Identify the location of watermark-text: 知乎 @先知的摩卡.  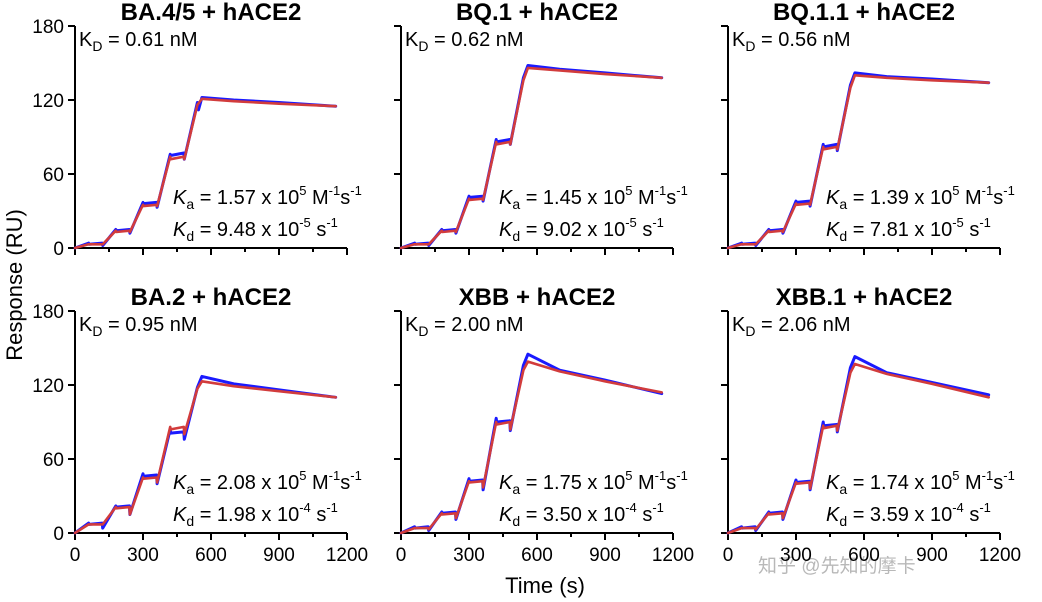
(837, 566).